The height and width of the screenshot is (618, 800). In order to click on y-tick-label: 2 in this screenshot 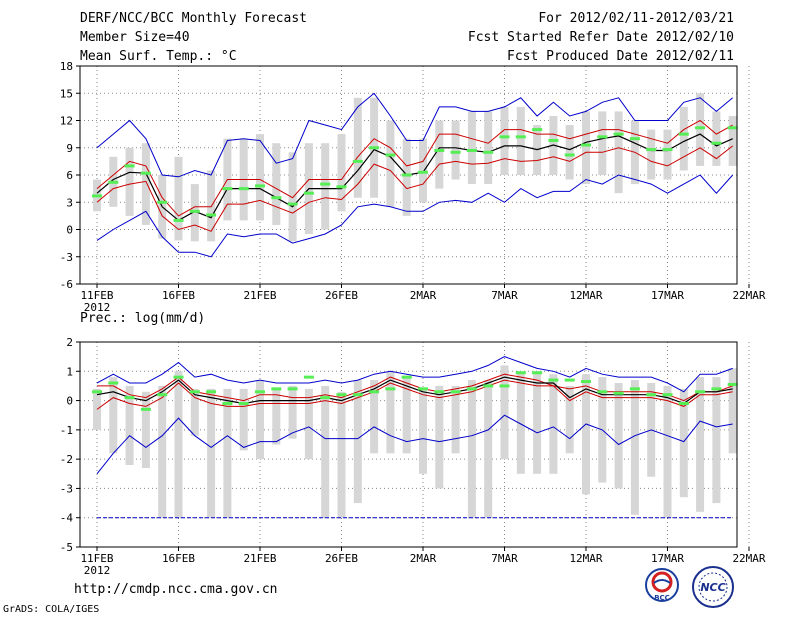, I will do `click(69, 342)`.